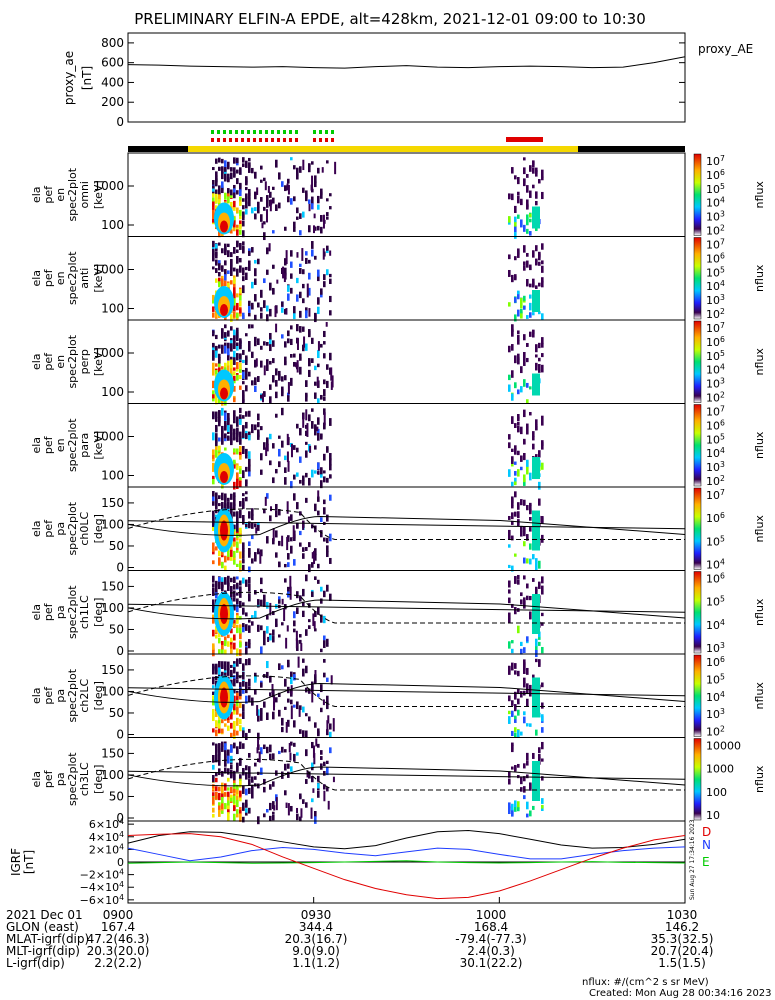 This screenshot has width=775, height=1000. Describe the element at coordinates (759, 529) in the screenshot. I see `colorbar-title: nflux` at that location.